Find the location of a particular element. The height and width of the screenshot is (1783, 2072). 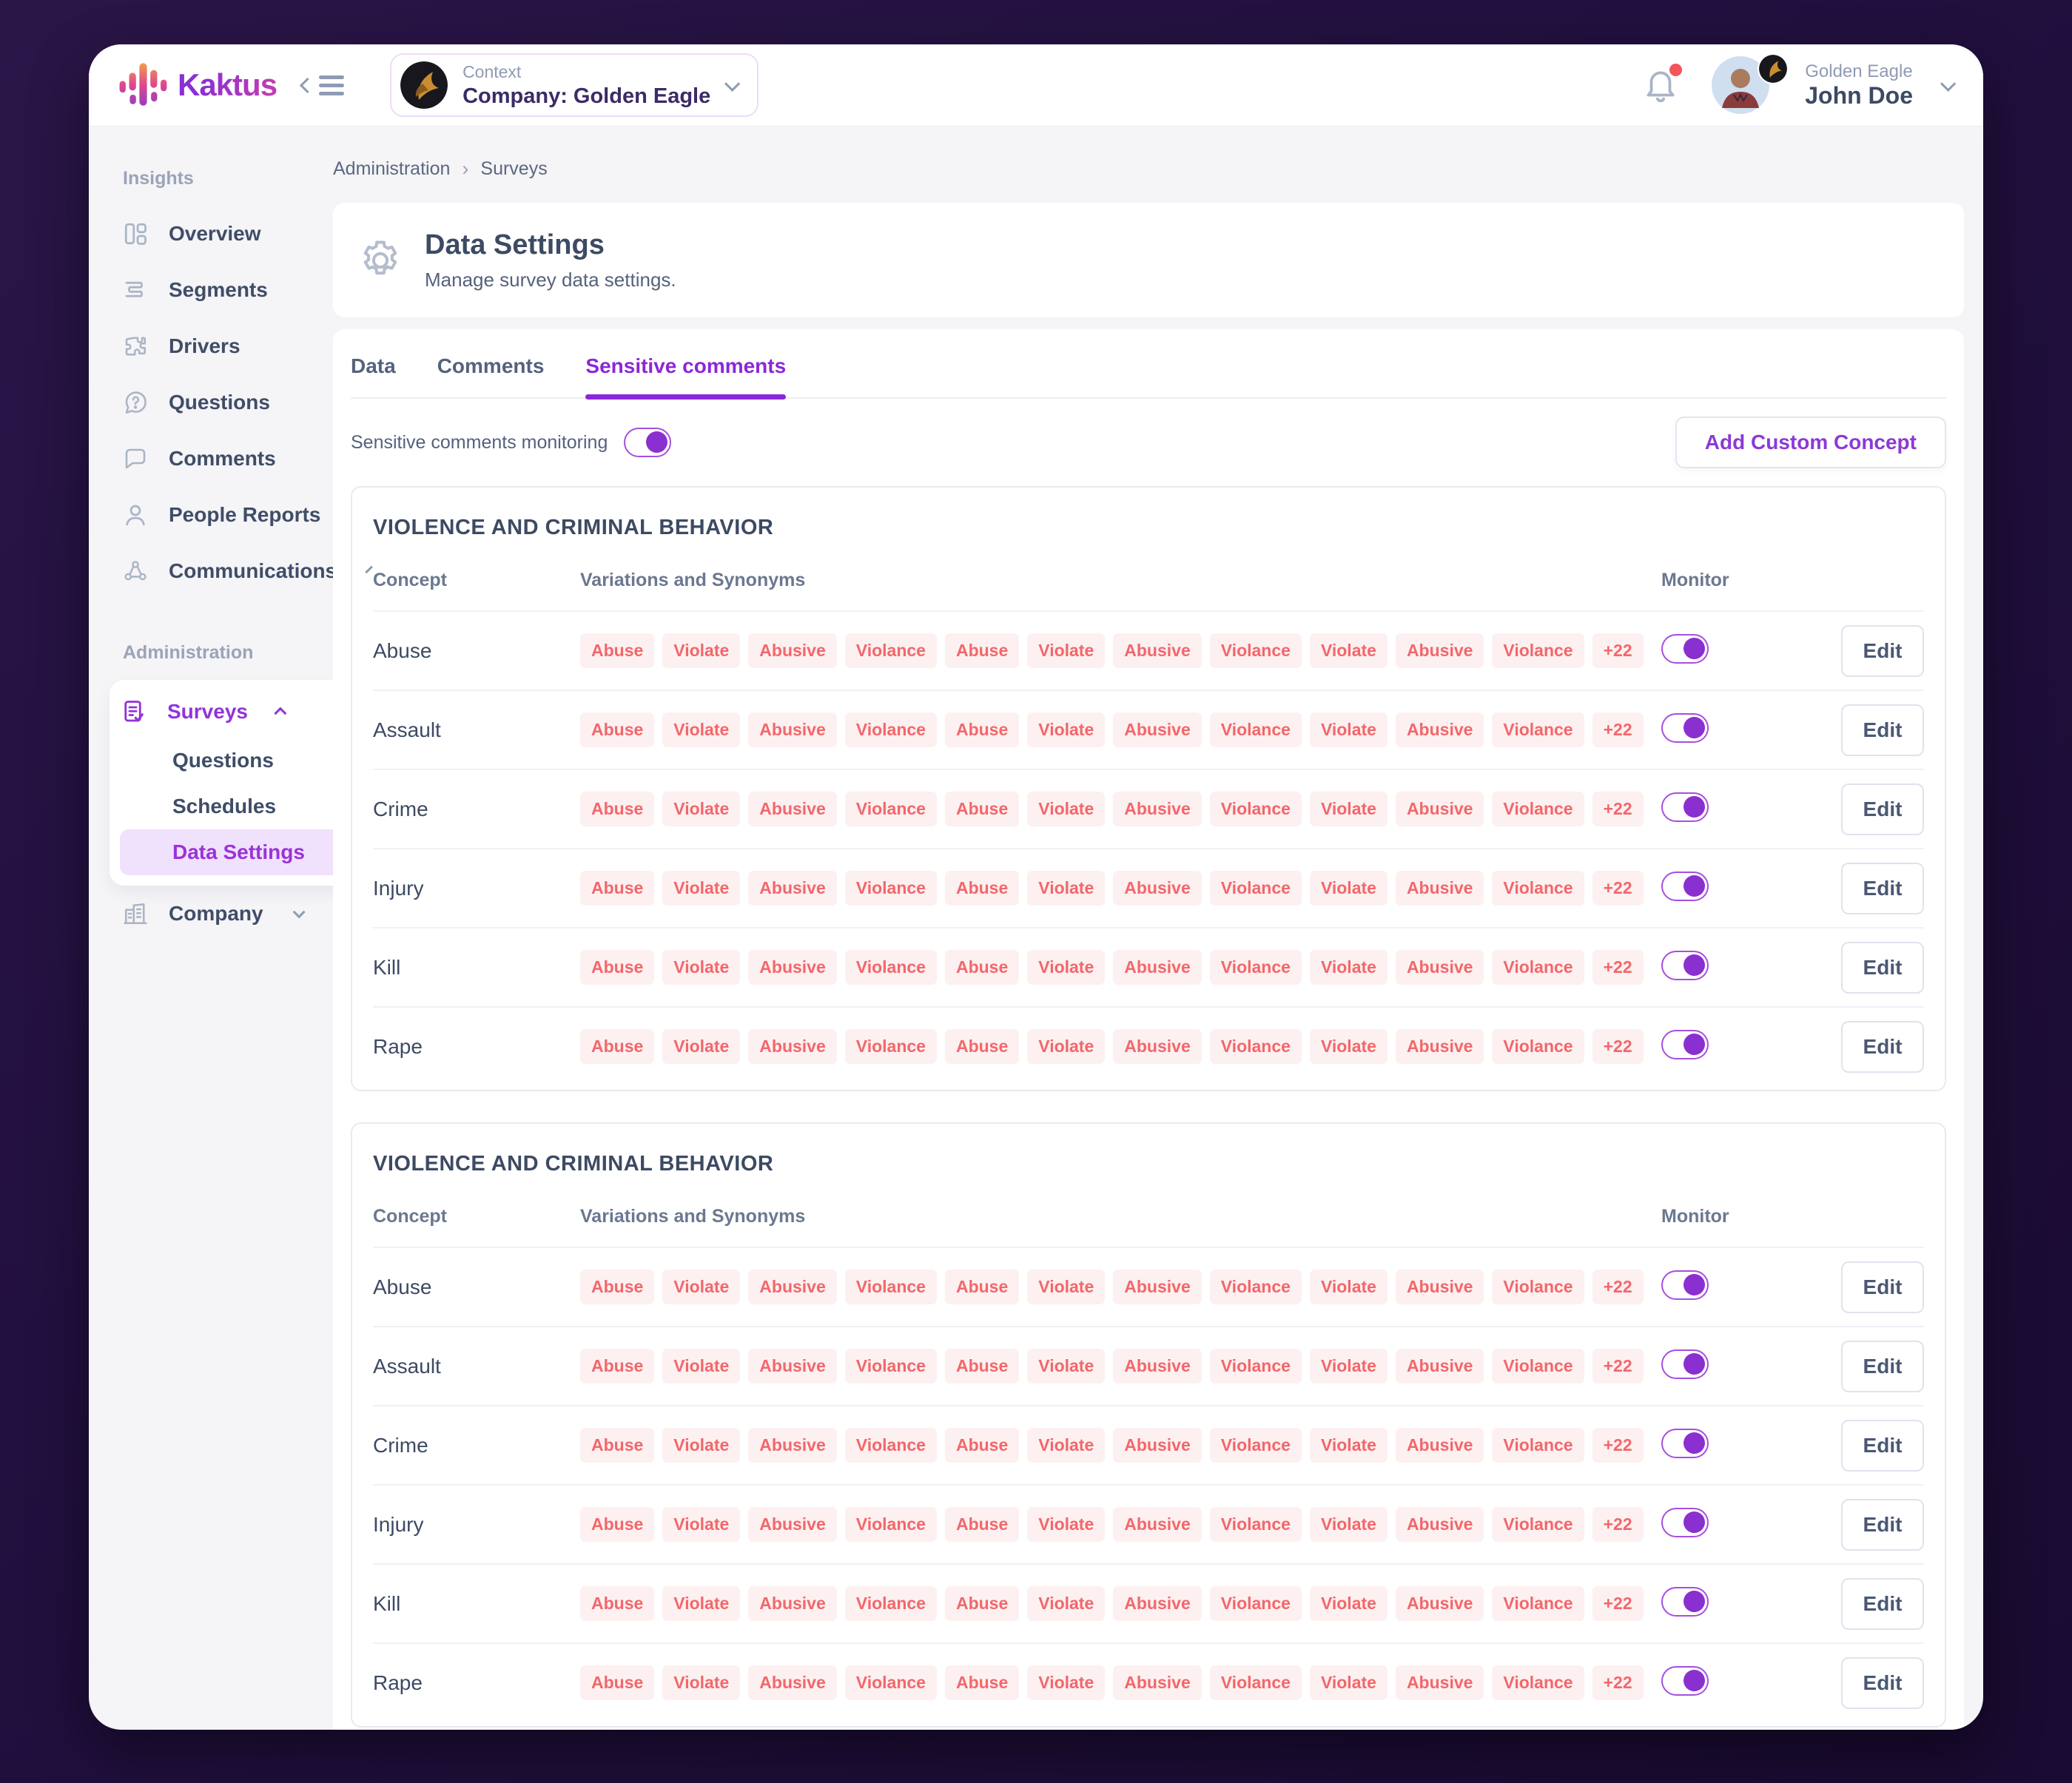

sidebar-collapse-button is located at coordinates (322, 86).